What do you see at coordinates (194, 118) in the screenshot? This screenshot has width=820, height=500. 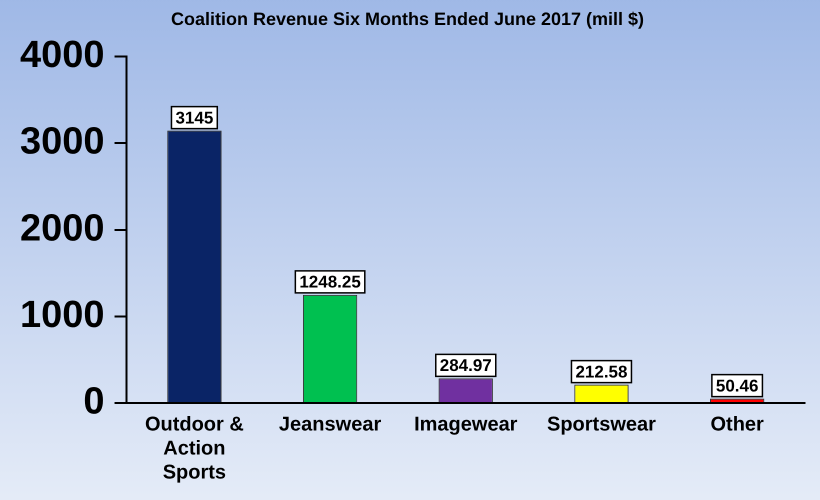 I see `data-label: 3145` at bounding box center [194, 118].